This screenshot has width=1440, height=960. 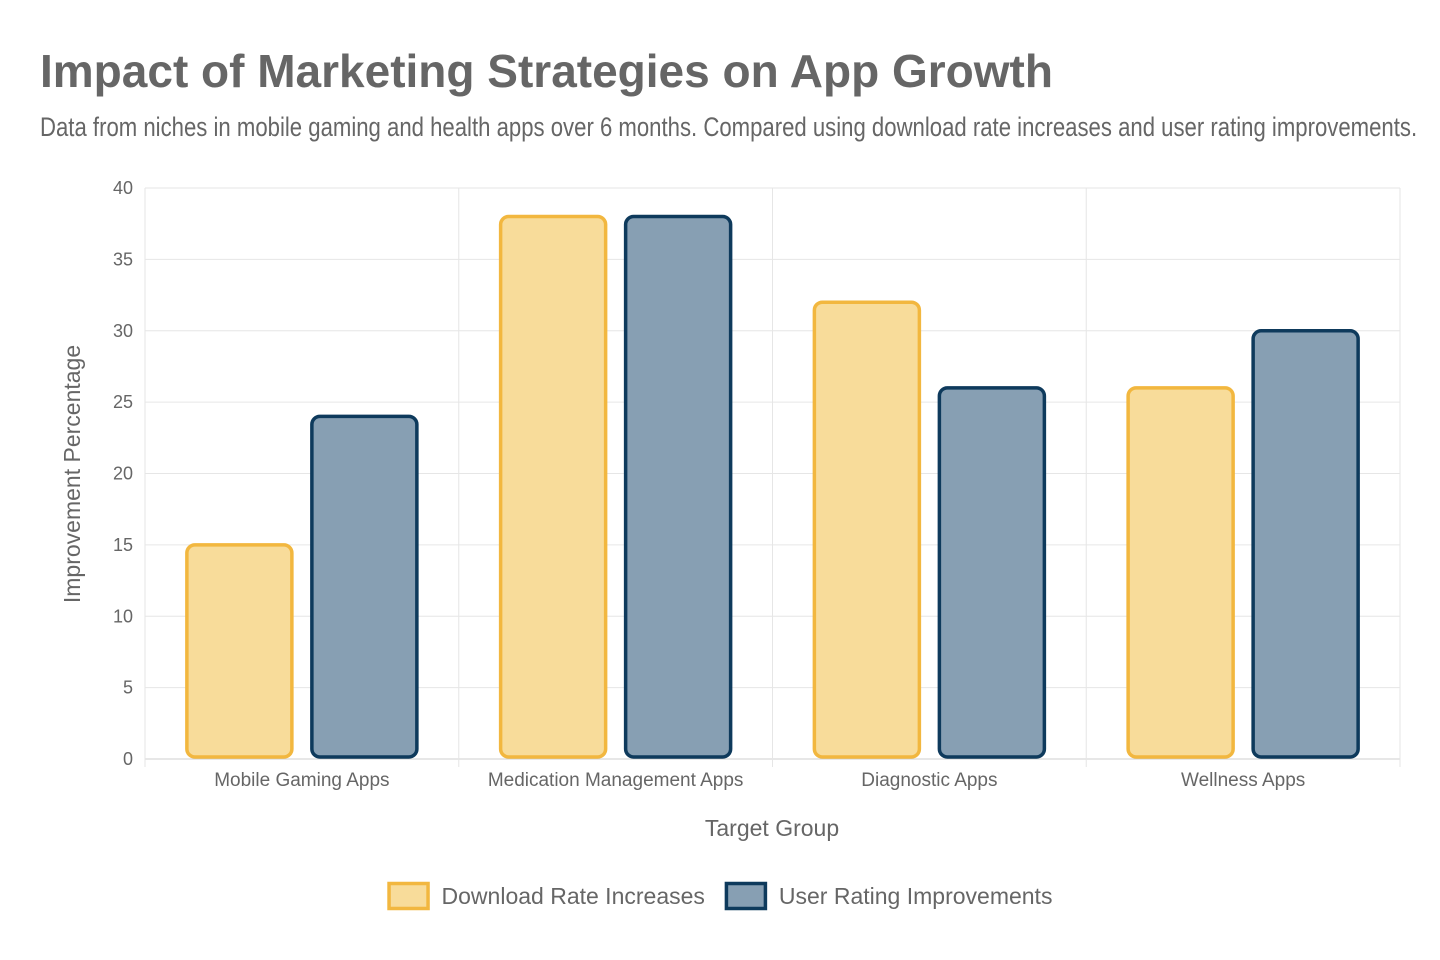 I want to click on x-tick-label: Diagnostic Apps, so click(x=929, y=780).